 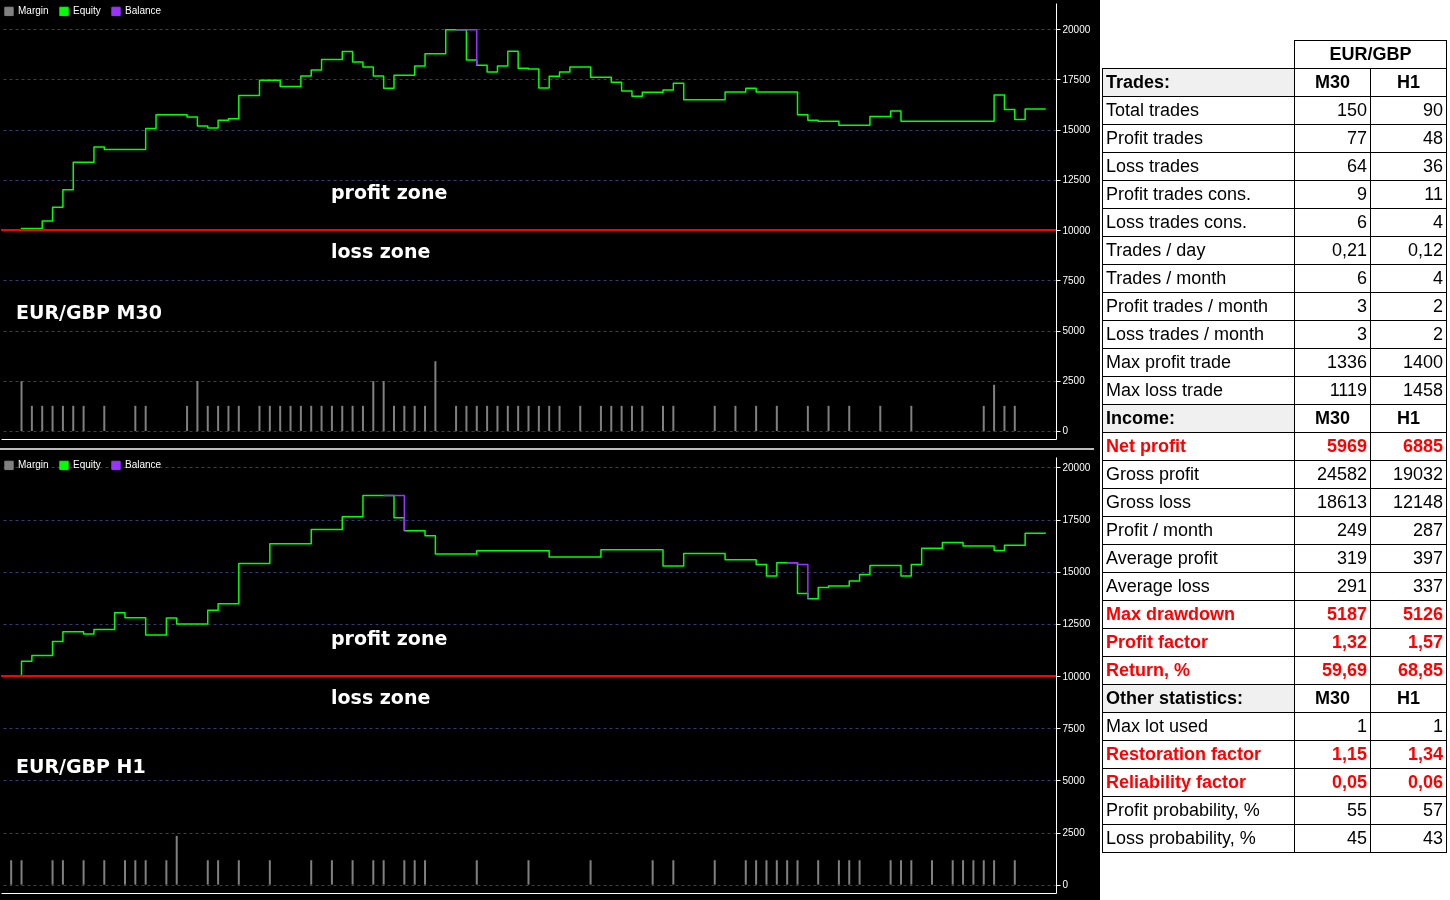 I want to click on text: EUR/GBP, so click(x=1370, y=54).